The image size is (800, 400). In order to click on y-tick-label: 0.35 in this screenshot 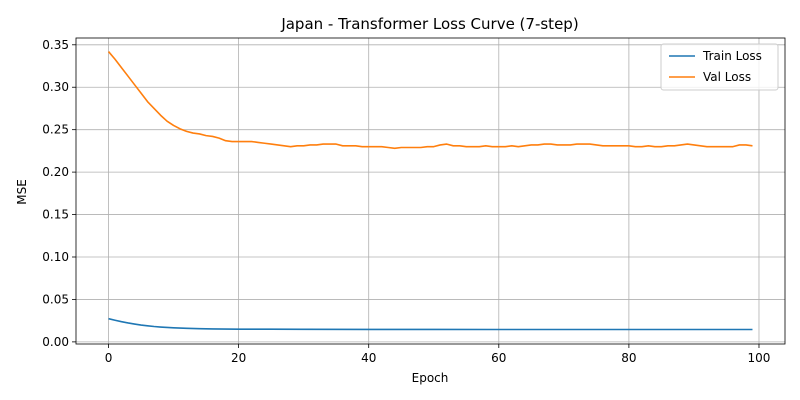, I will do `click(55, 45)`.